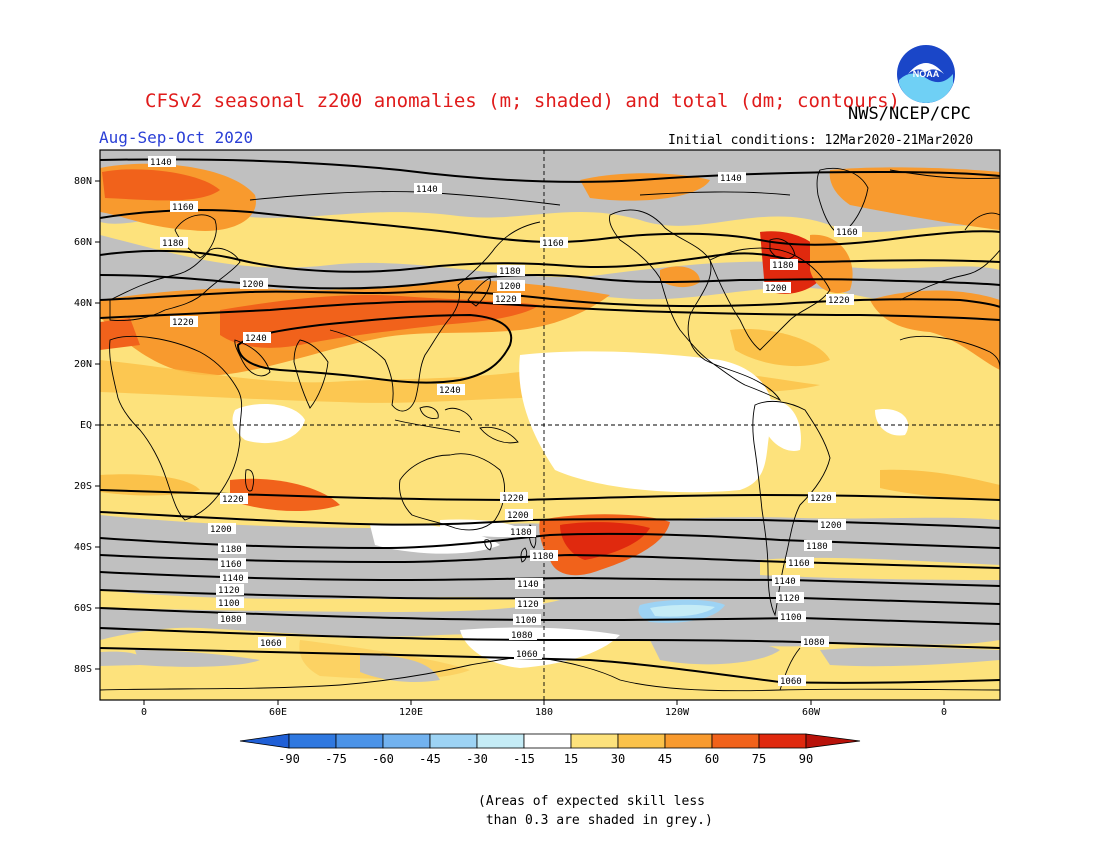 The height and width of the screenshot is (850, 1100). What do you see at coordinates (926, 74) in the screenshot?
I see `noaa-logo-text: NOAA` at bounding box center [926, 74].